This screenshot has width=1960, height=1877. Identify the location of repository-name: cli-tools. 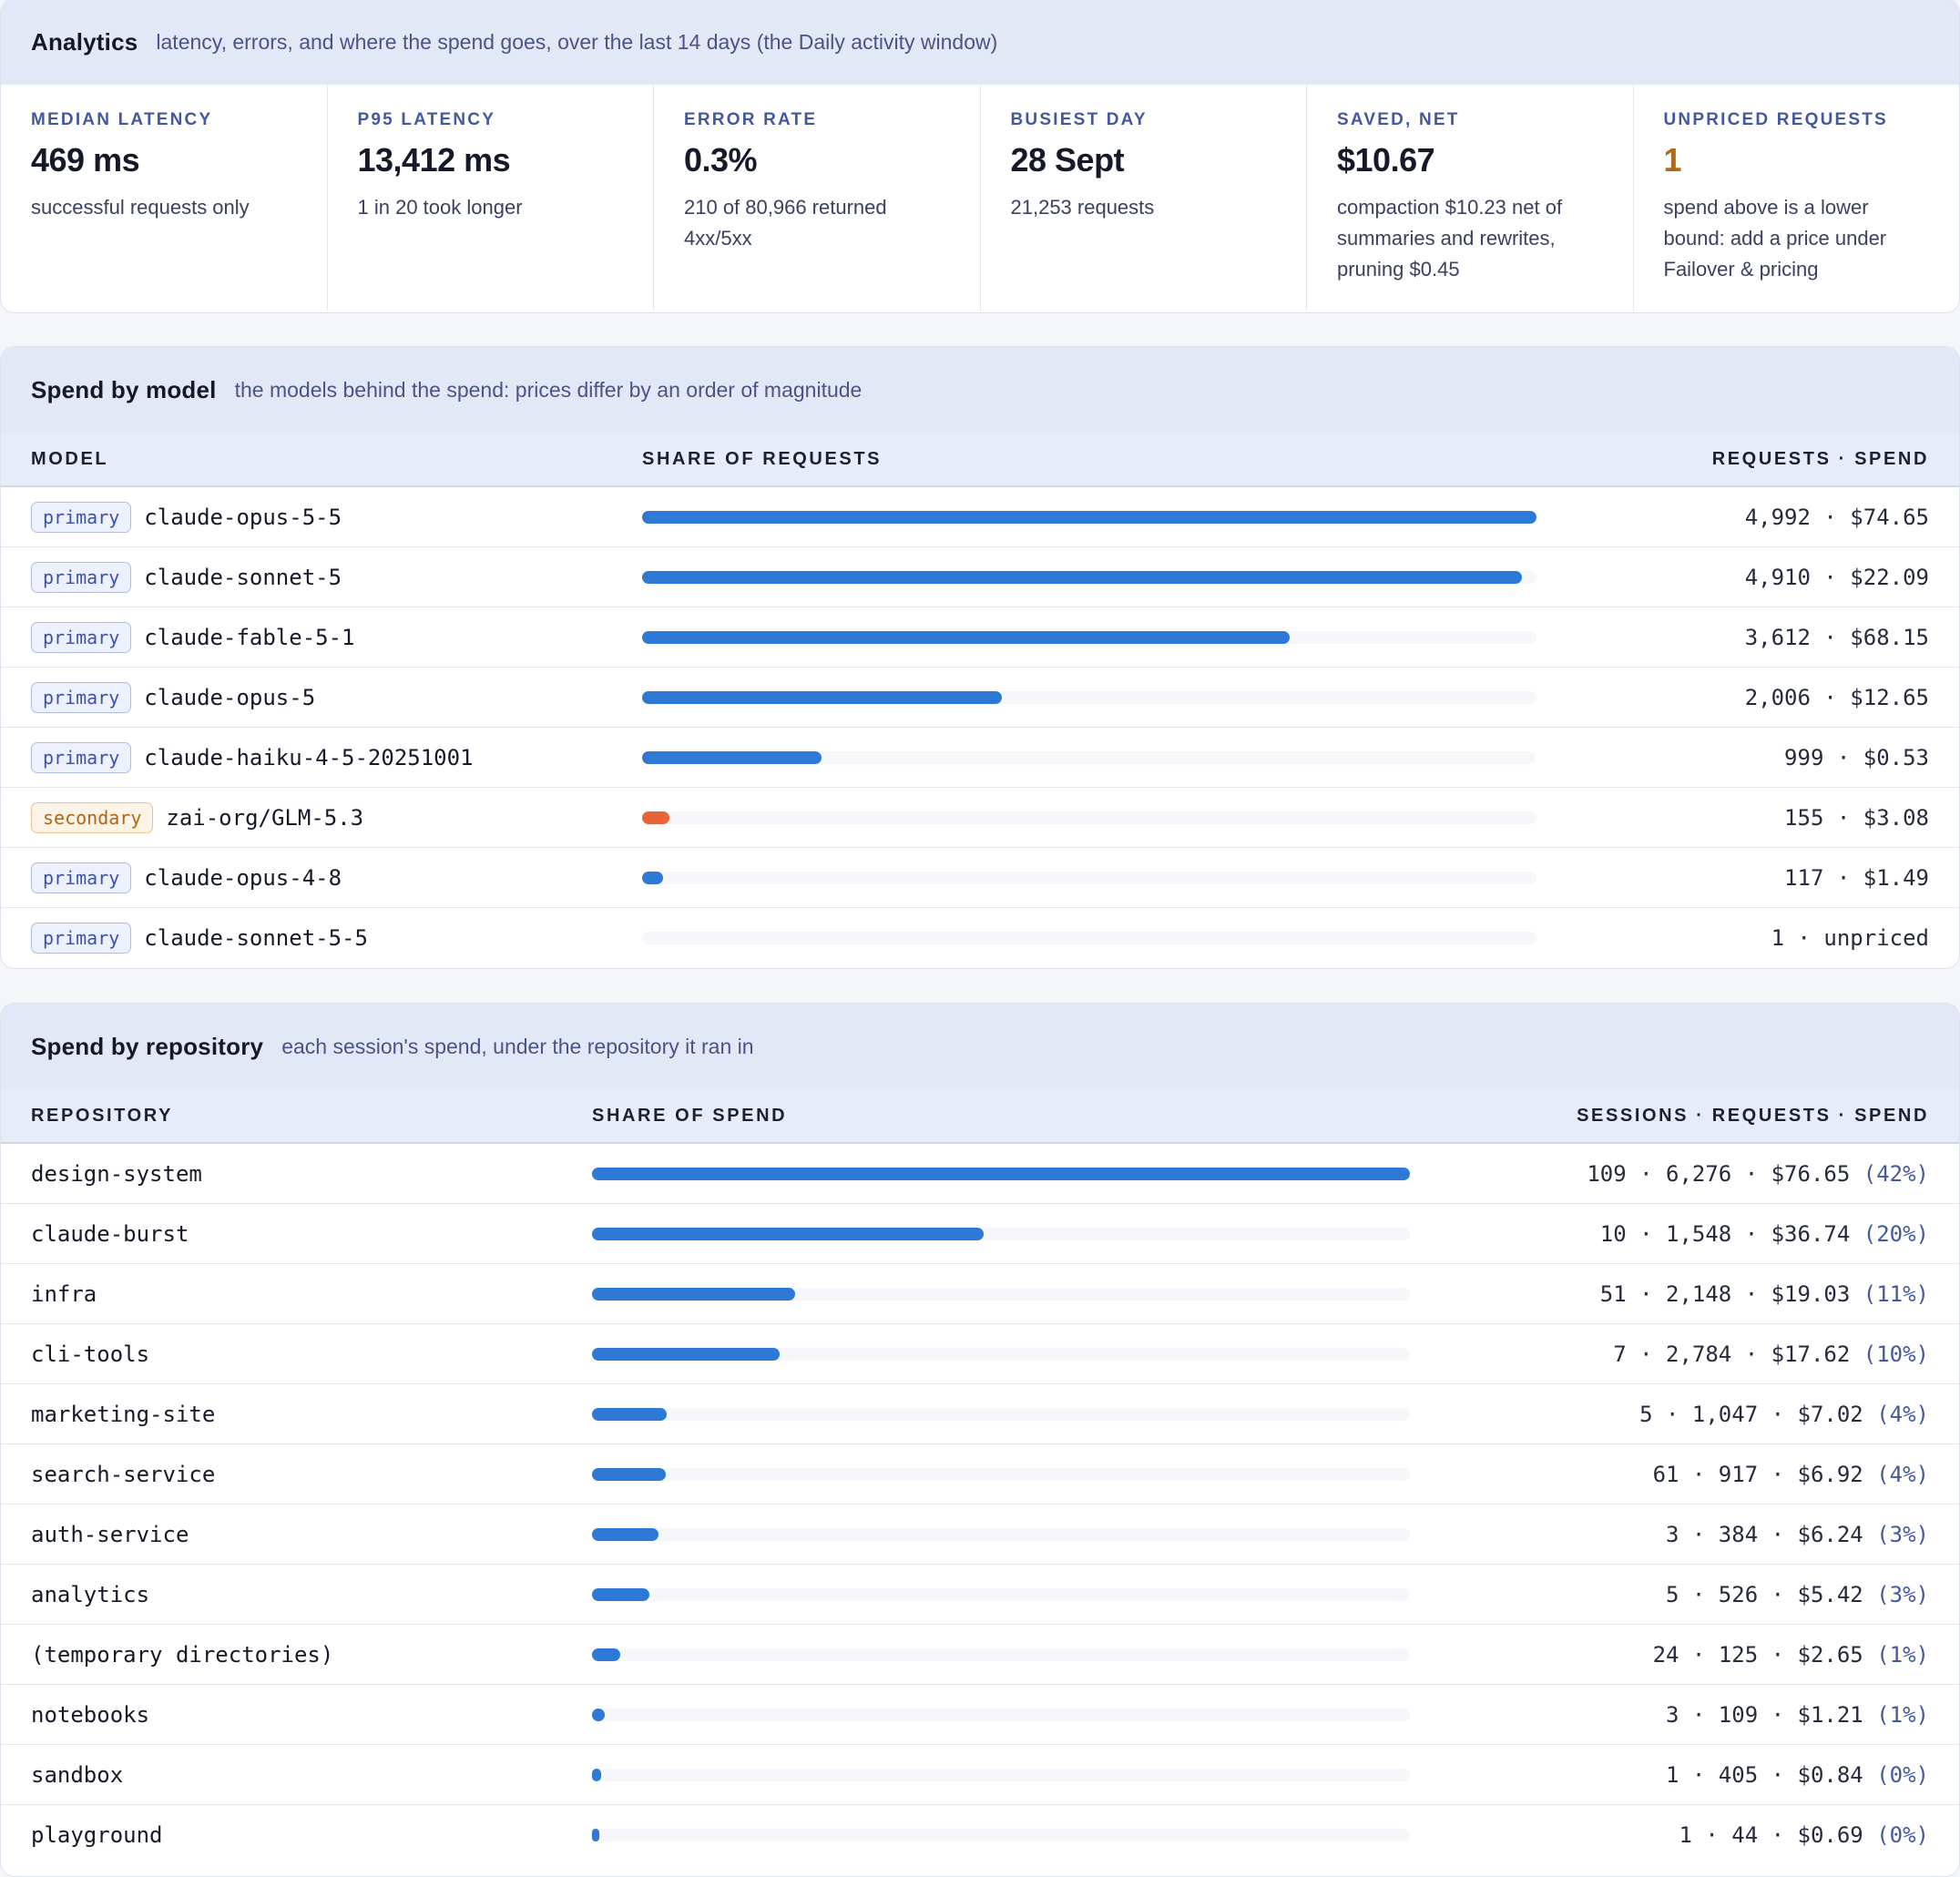
(91, 1354).